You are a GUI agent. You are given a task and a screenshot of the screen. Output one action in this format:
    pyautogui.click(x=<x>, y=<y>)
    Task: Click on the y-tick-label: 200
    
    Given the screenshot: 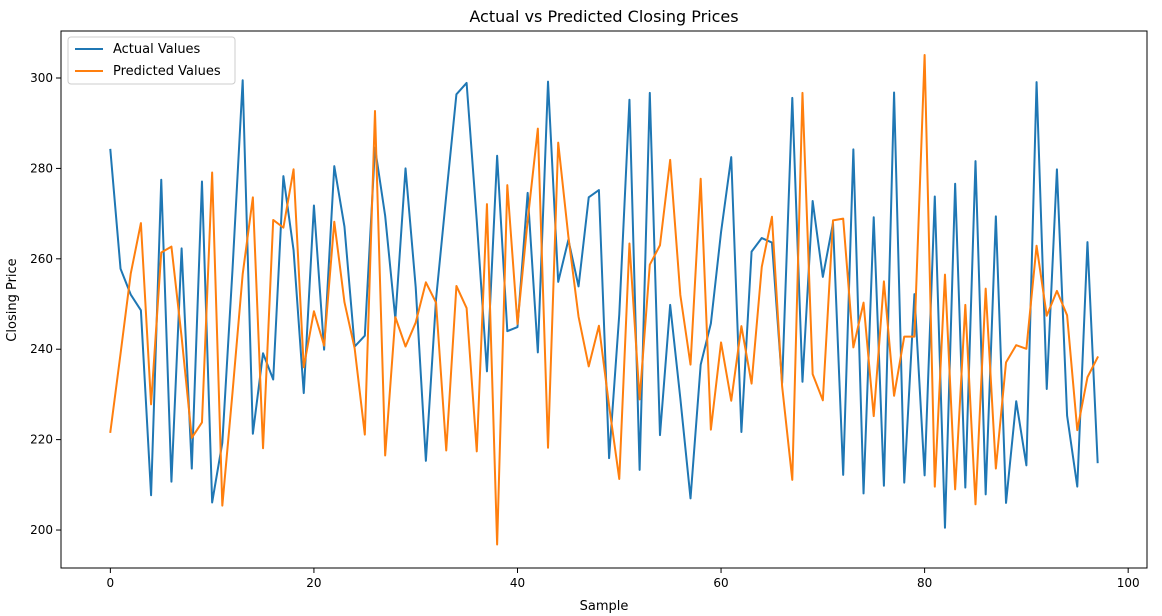 What is the action you would take?
    pyautogui.click(x=41, y=530)
    